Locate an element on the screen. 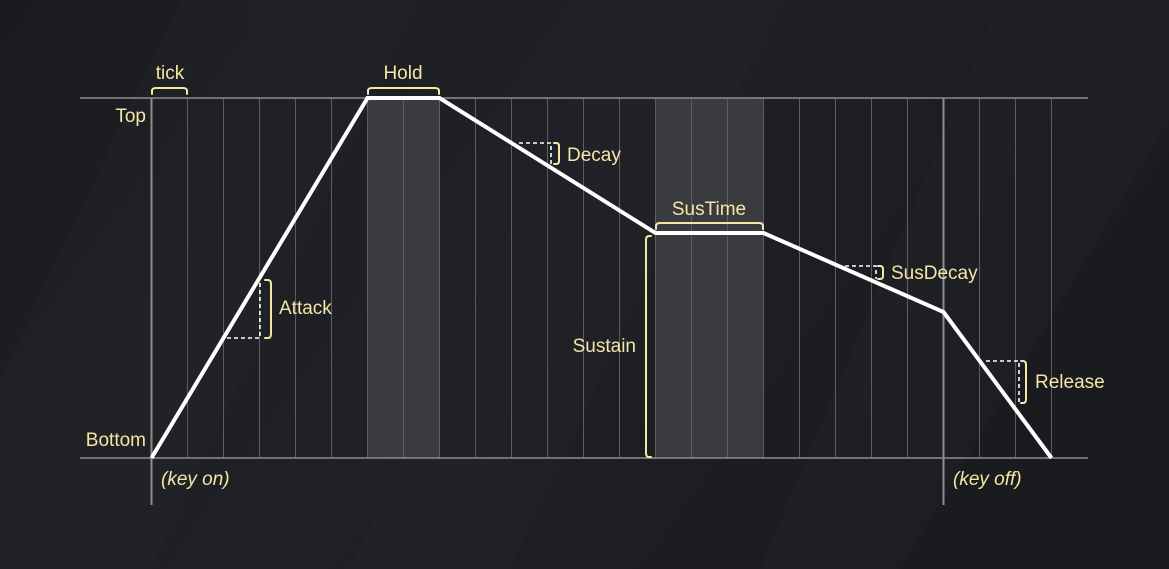 This screenshot has width=1169, height=569. hold-brace is located at coordinates (403, 91).